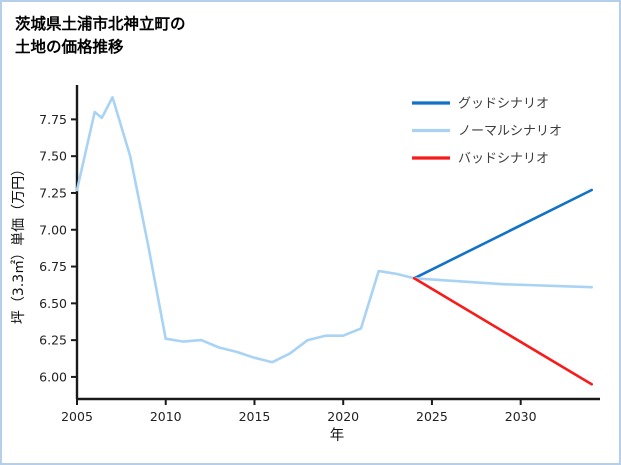 This screenshot has height=465, width=621. What do you see at coordinates (69, 47) in the screenshot?
I see `title-line-2: 土地の価格推移` at bounding box center [69, 47].